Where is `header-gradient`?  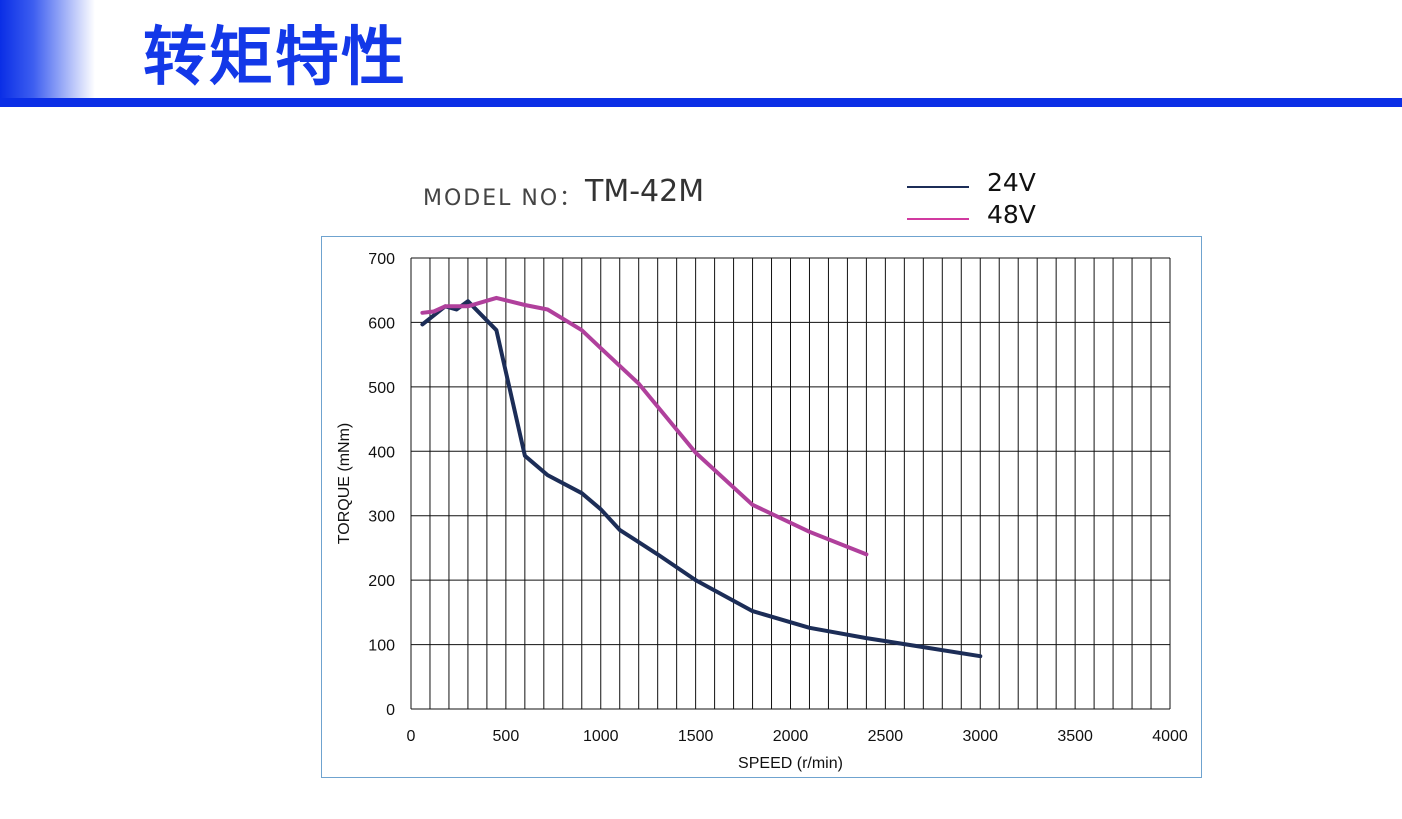
header-gradient is located at coordinates (47, 49).